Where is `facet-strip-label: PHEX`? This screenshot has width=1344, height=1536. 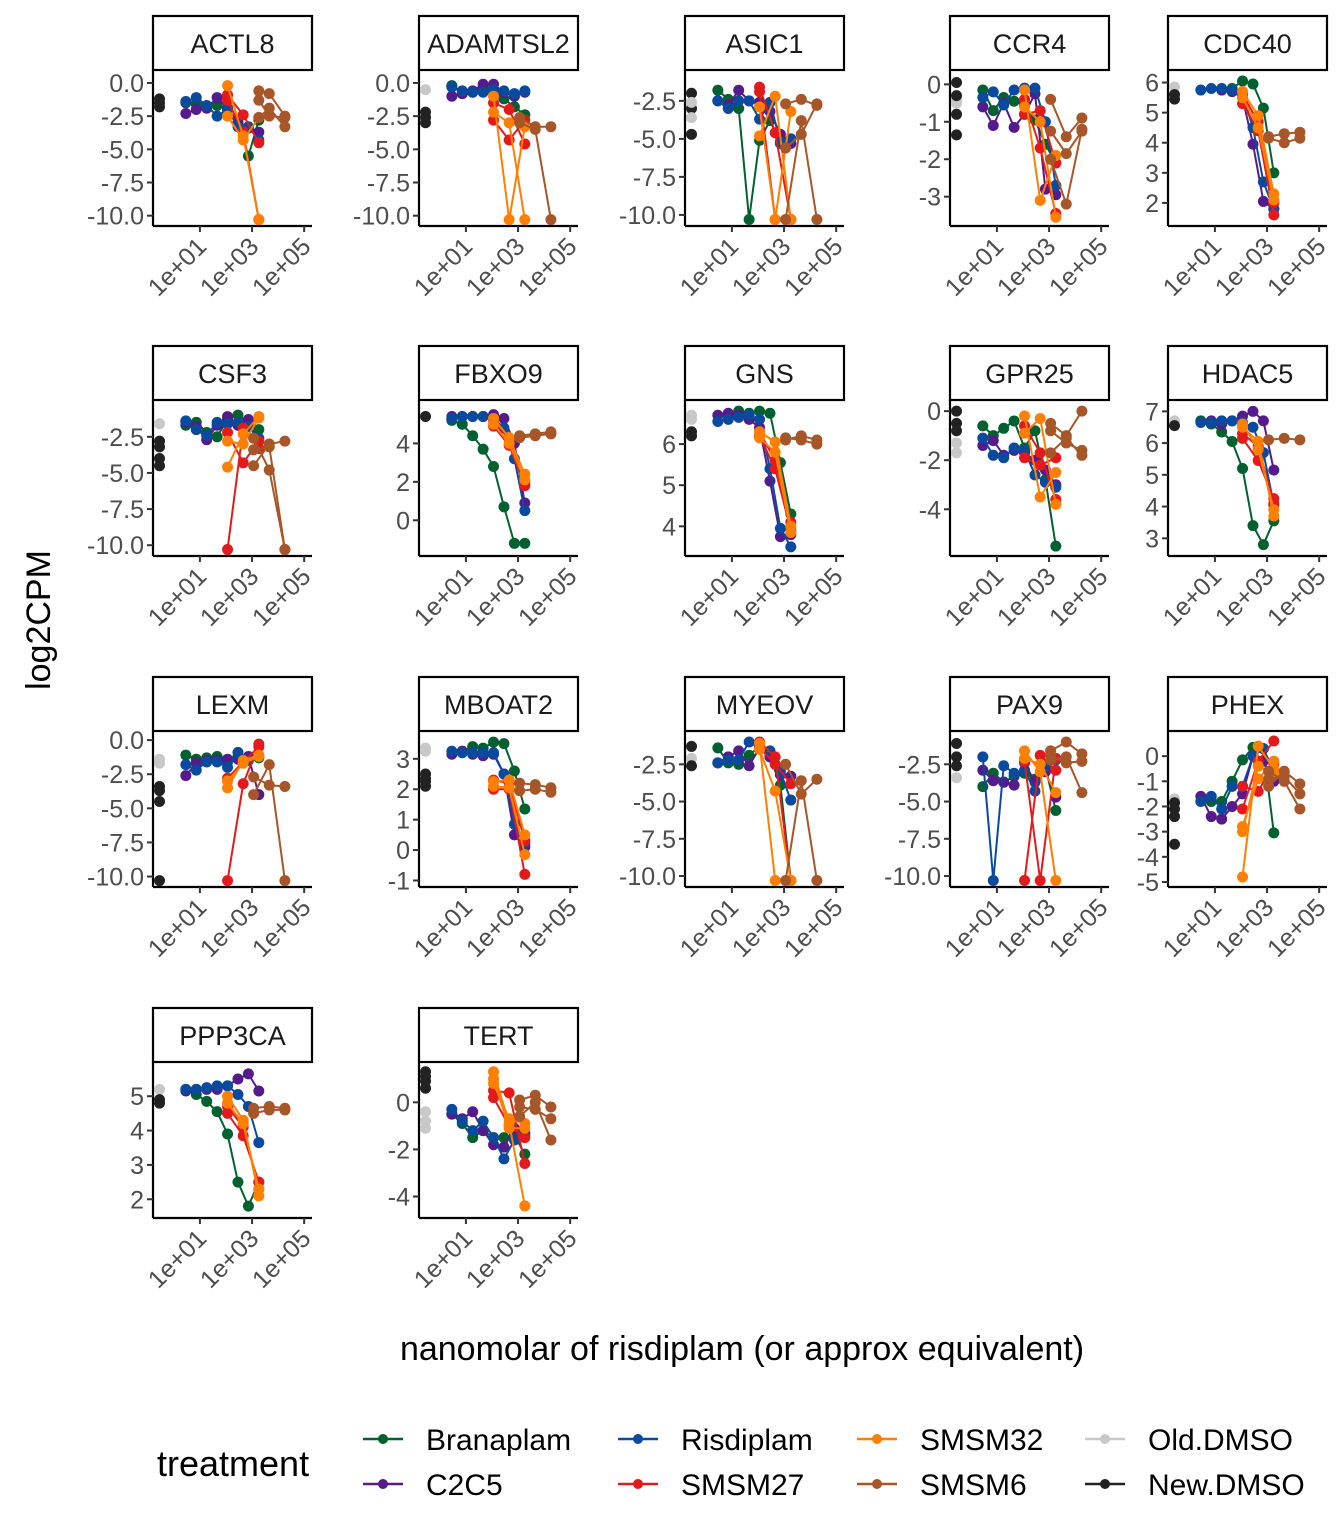 facet-strip-label: PHEX is located at coordinates (1248, 705).